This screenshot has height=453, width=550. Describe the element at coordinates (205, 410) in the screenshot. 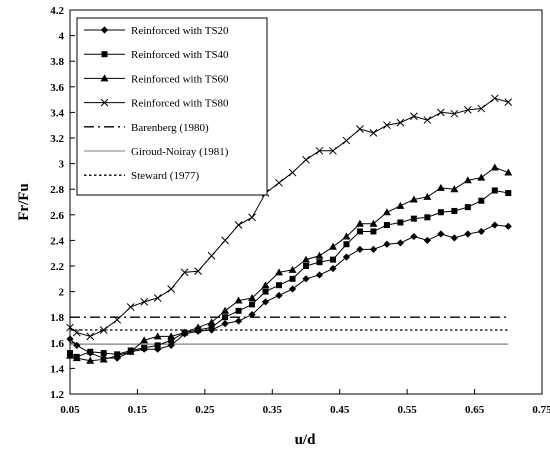

I see `x-tick-label: 0.25` at that location.